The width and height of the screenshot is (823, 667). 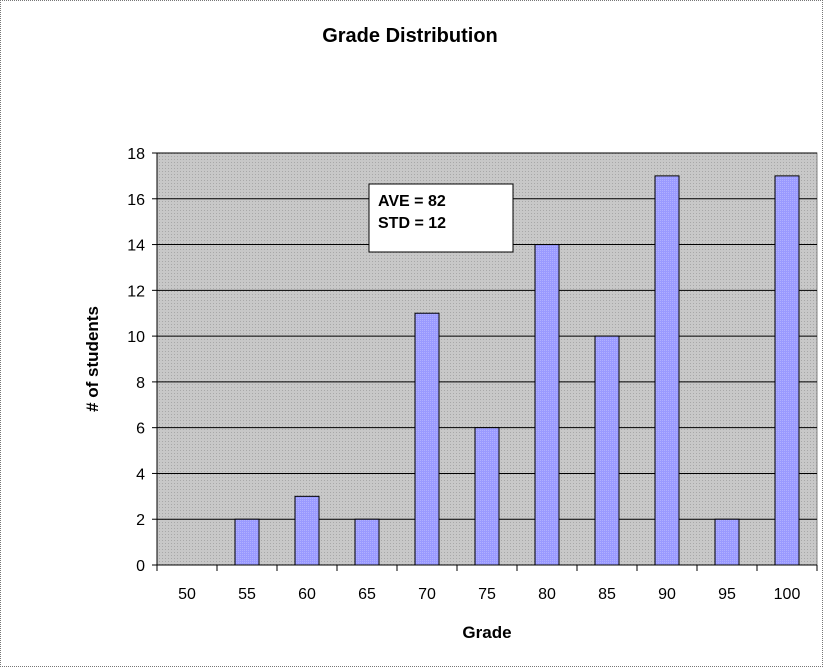 I want to click on x-tick-label: 50, so click(x=187, y=594).